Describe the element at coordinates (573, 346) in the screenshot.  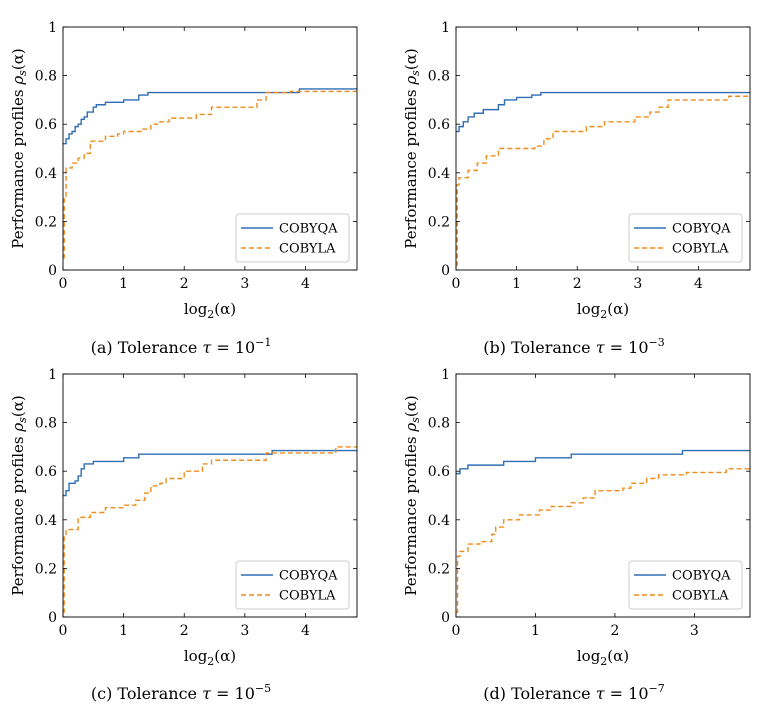
I see `panel-caption: (b) Tolerance τ = 10−3` at that location.